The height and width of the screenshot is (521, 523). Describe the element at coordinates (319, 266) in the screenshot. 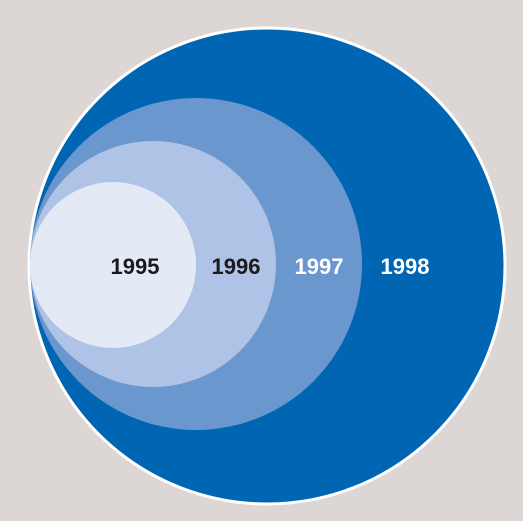

I see `label-1997: 1997` at that location.